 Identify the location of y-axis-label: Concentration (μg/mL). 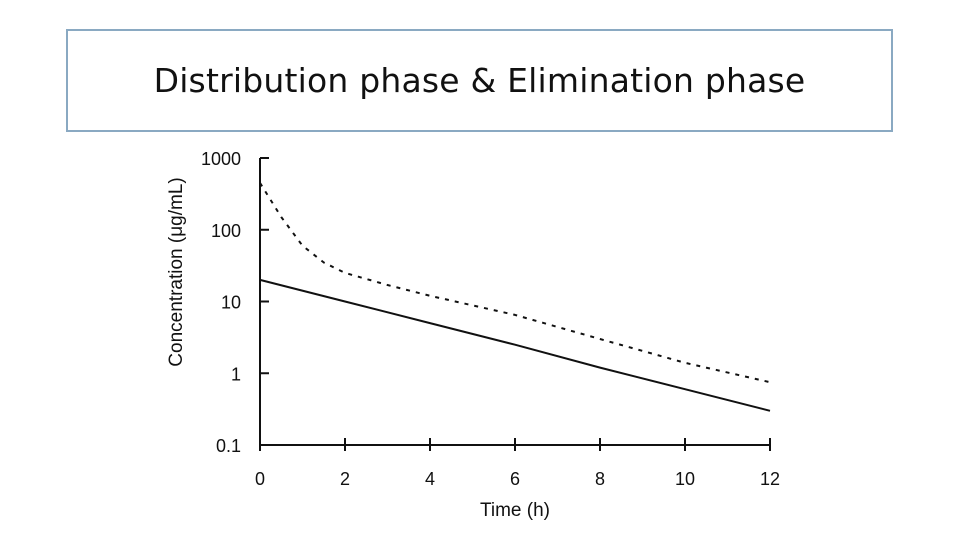
(176, 271).